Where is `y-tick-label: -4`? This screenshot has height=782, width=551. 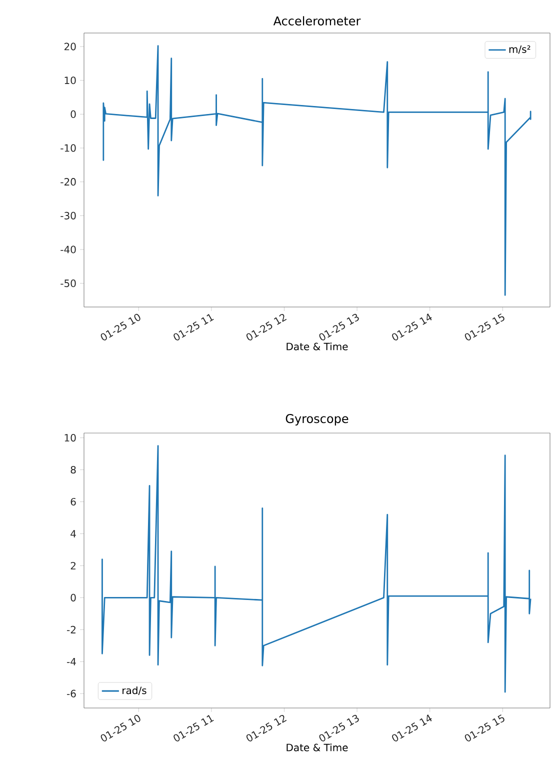 y-tick-label: -4 is located at coordinates (71, 662).